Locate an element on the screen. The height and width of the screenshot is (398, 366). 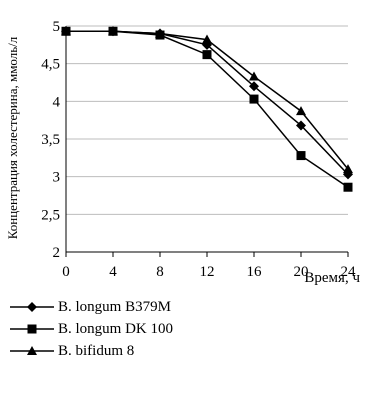
legend-diamond-marker-icon is located at coordinates (32, 307).